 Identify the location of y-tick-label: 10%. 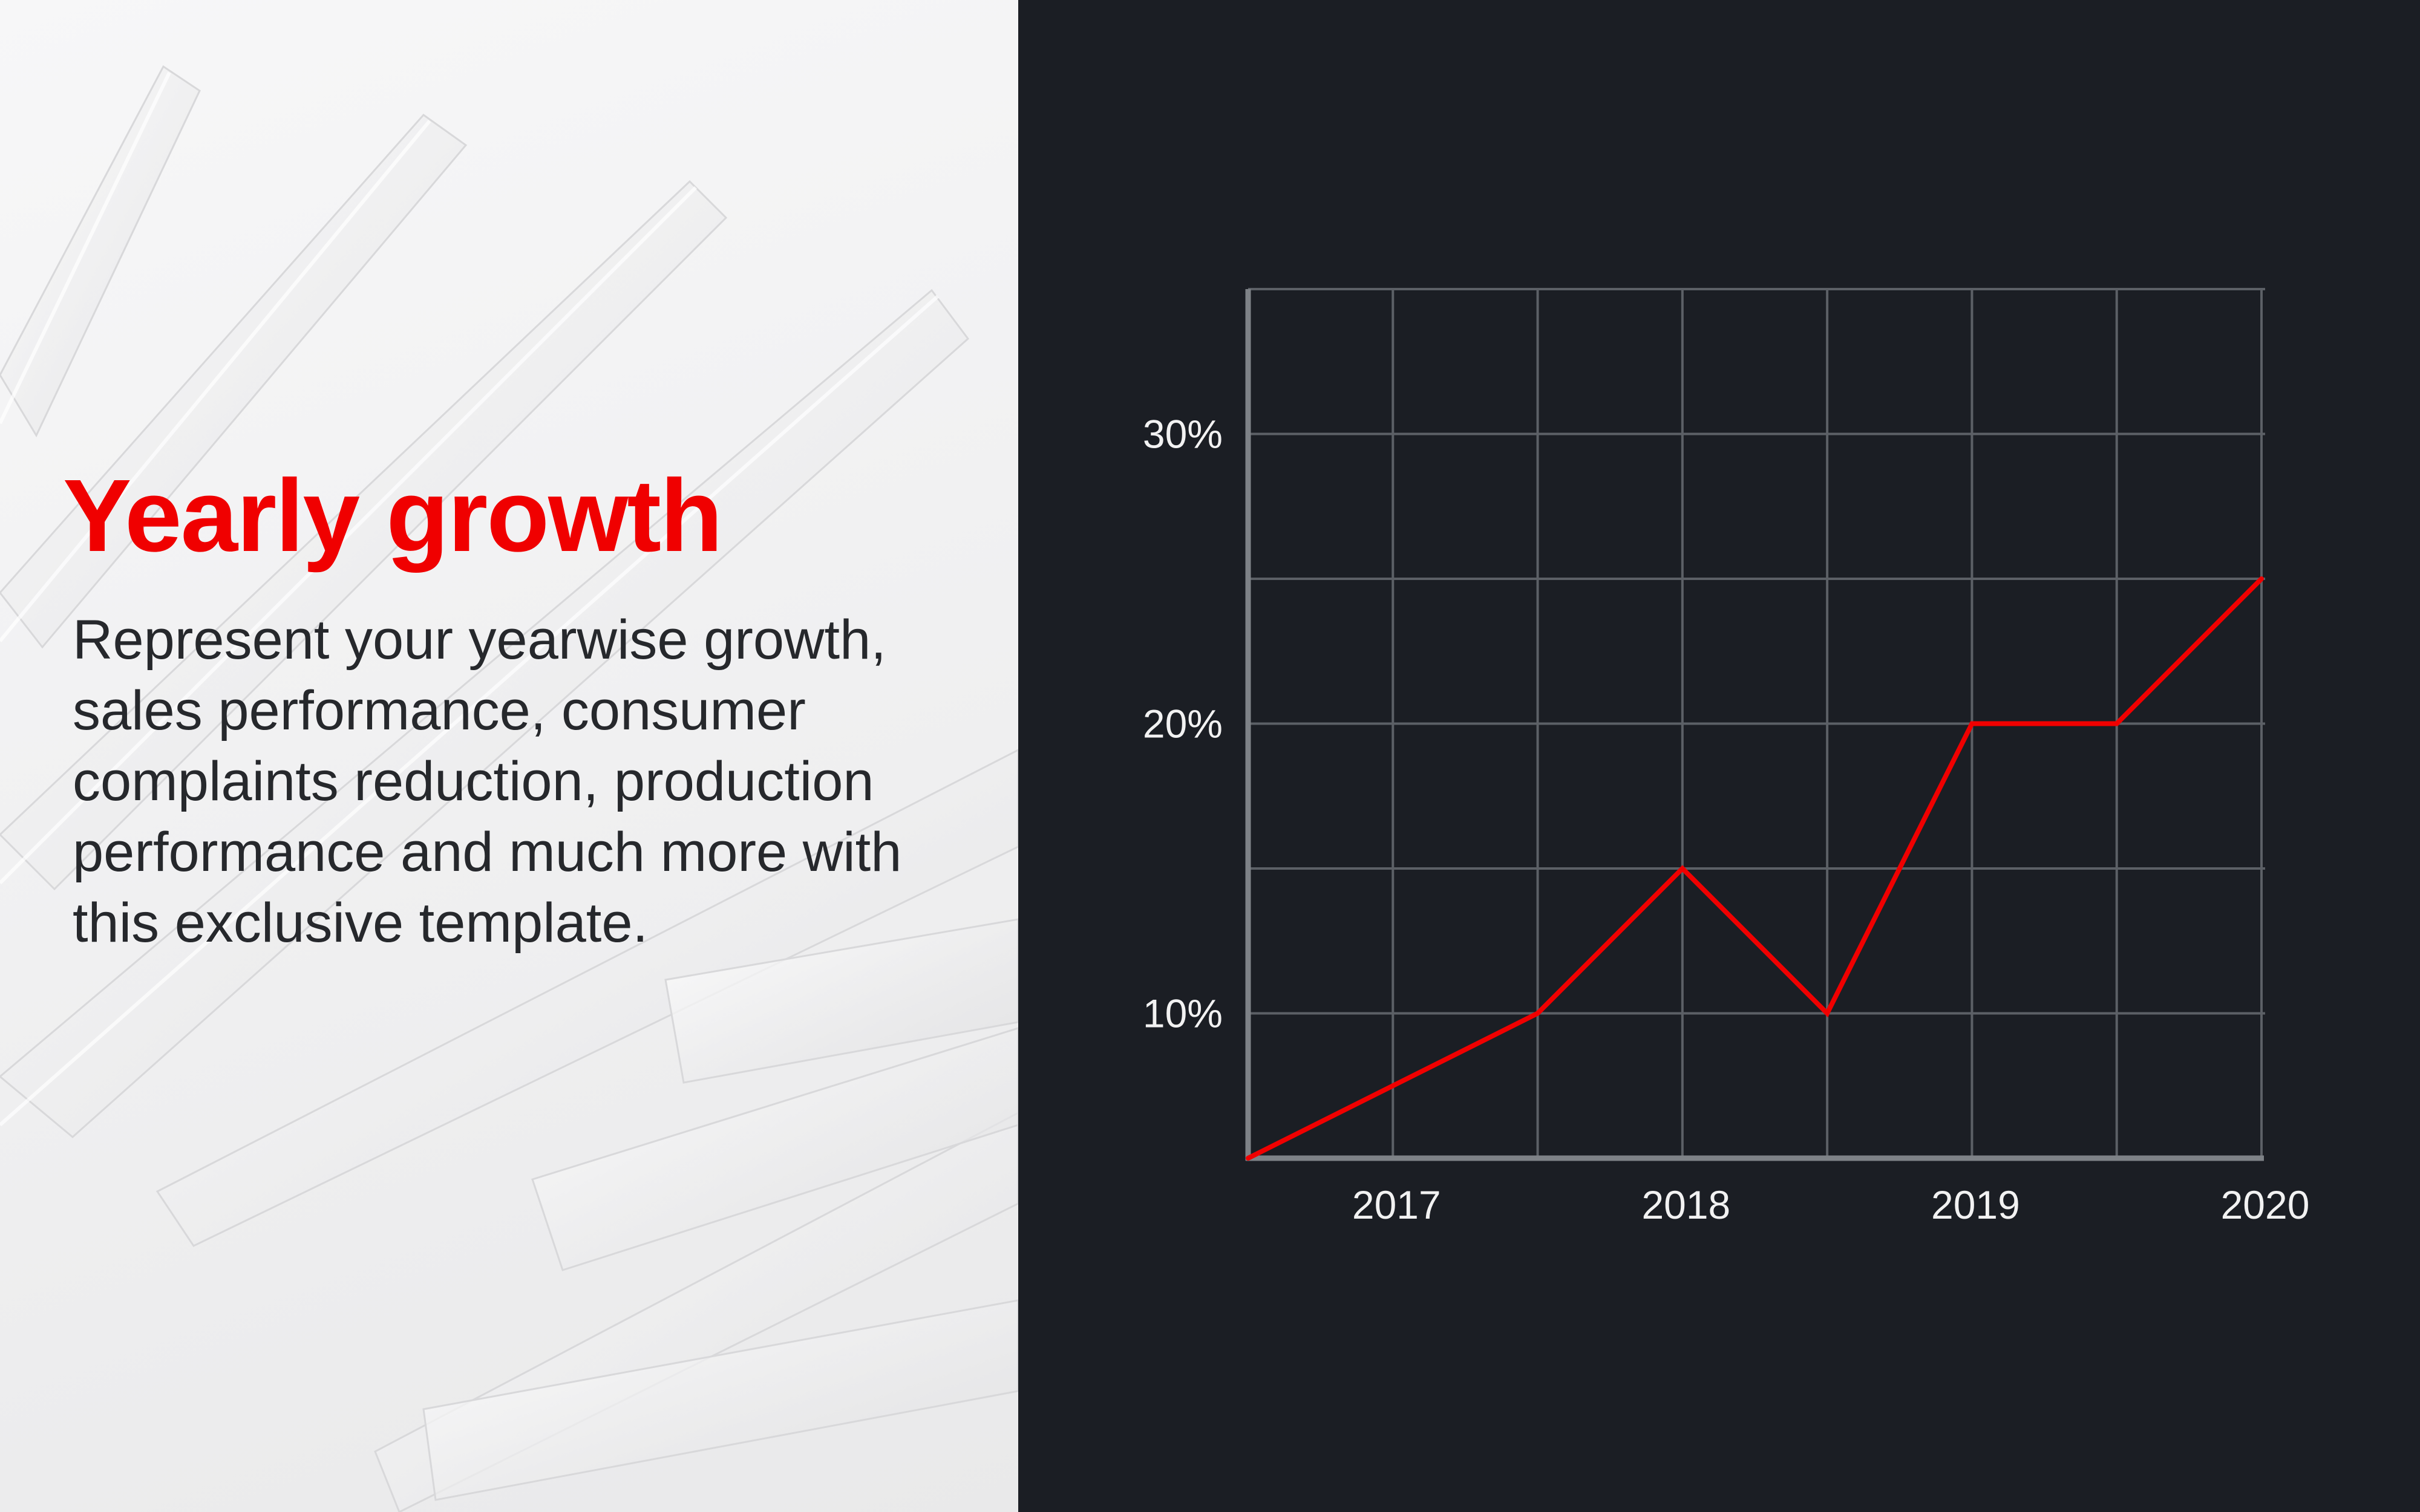
(1183, 1013).